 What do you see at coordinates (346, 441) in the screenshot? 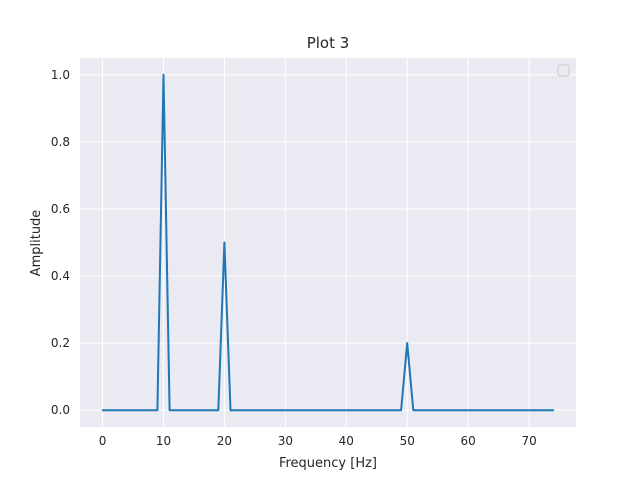
I see `x-tick-label: 40` at bounding box center [346, 441].